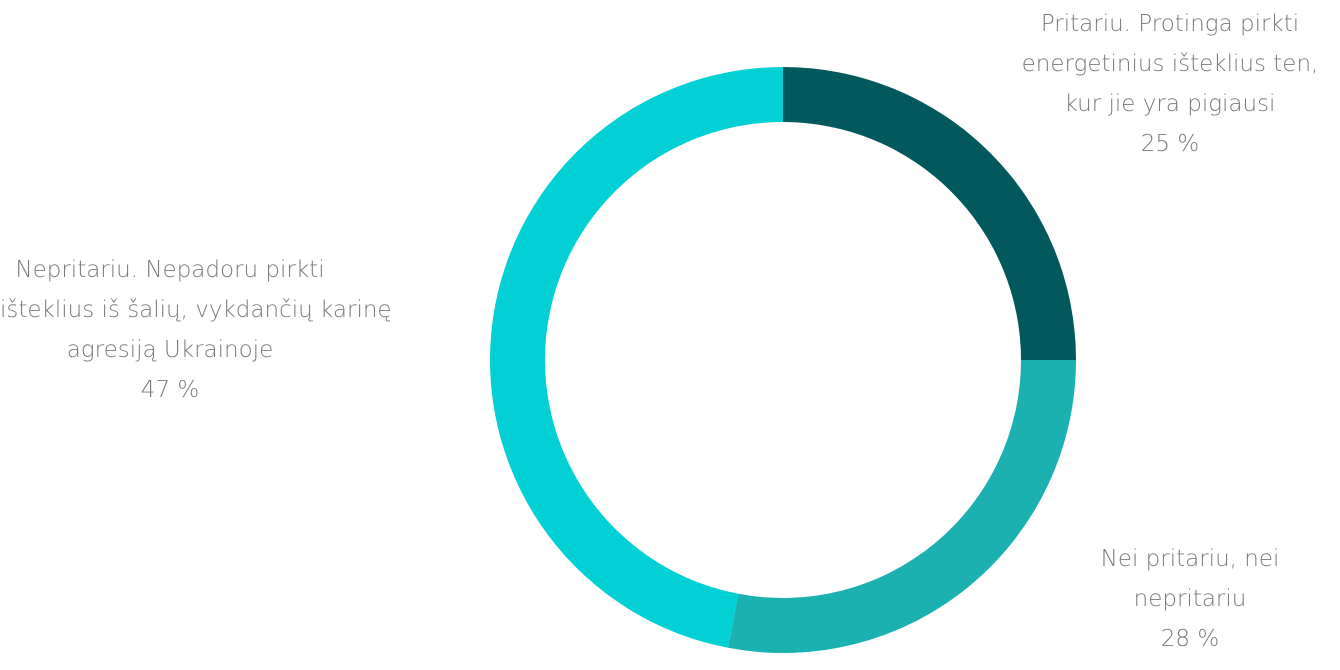 The image size is (1340, 670). Describe the element at coordinates (1170, 144) in the screenshot. I see `slice-value-label: 25 %` at that location.